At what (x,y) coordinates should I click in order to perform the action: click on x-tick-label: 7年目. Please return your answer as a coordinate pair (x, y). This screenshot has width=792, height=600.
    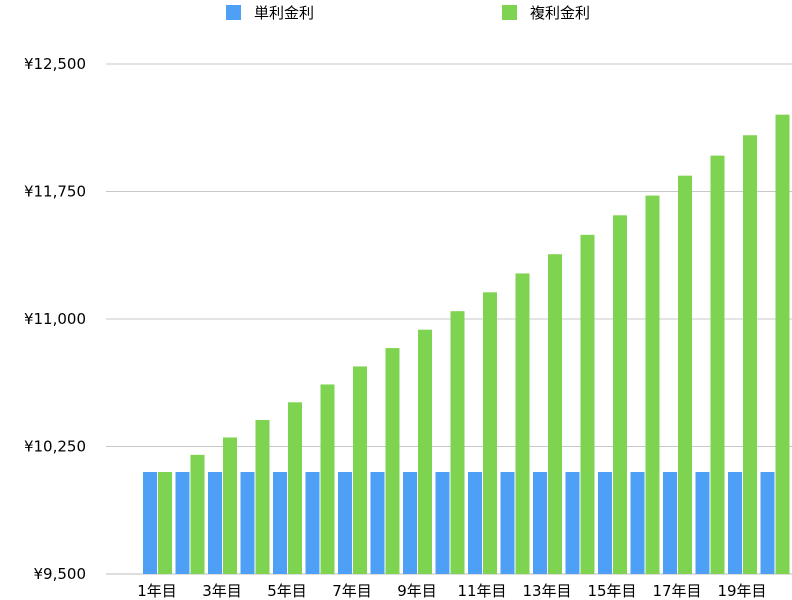
    Looking at the image, I should click on (352, 591).